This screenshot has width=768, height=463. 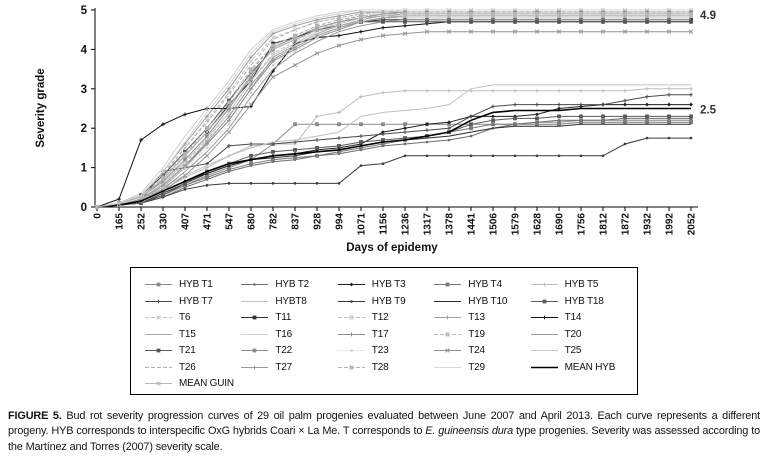 I want to click on y-axis-ticks: 0 1 2 3 4 5, so click(x=88, y=109).